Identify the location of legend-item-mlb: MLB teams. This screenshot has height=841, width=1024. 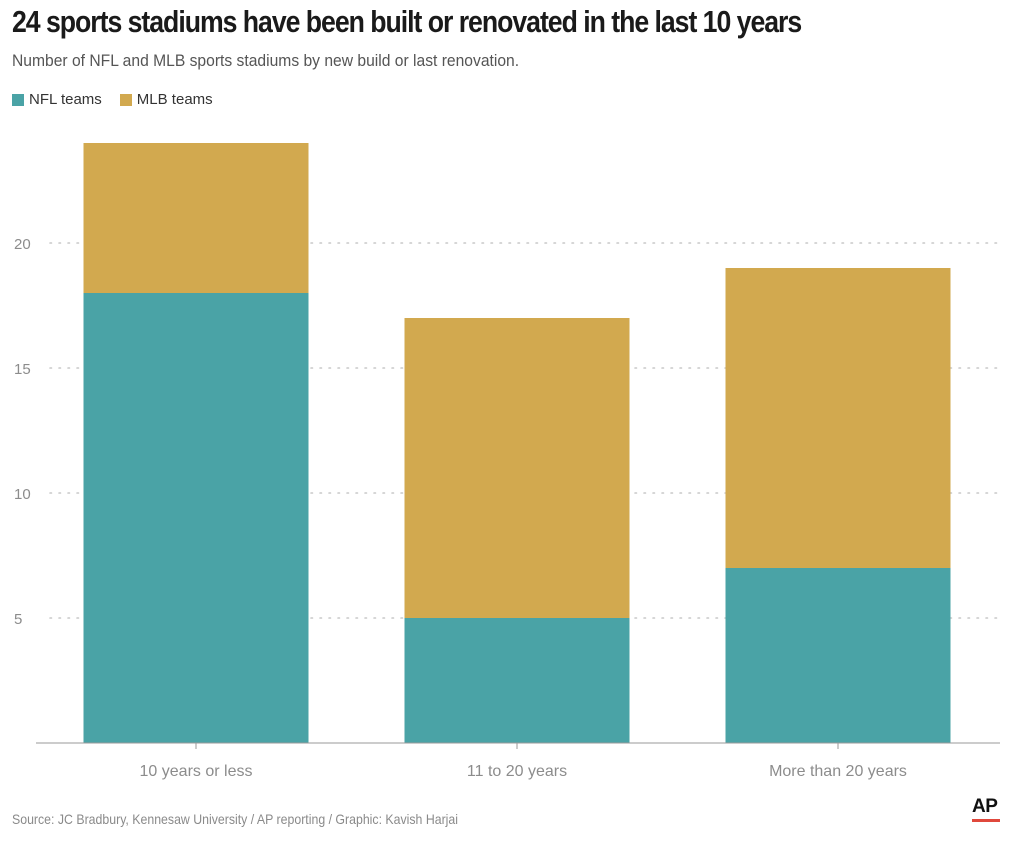
(166, 99).